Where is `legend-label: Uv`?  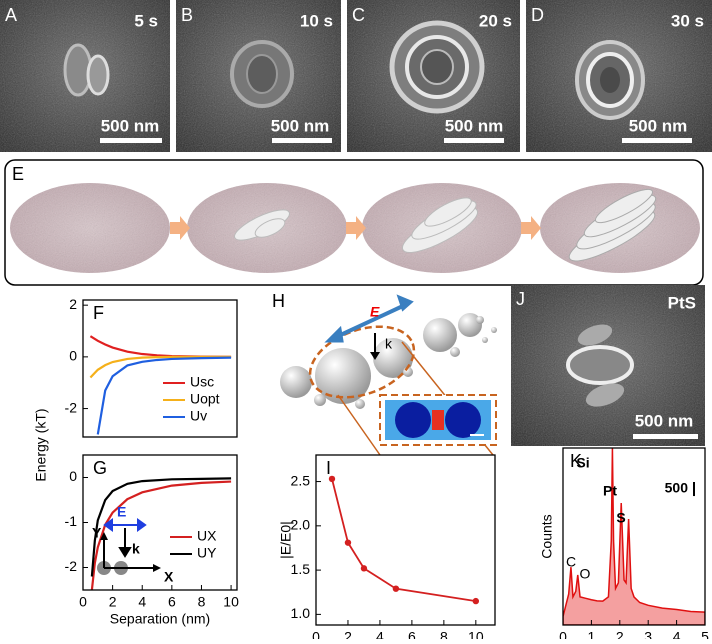 legend-label: Uv is located at coordinates (198, 416).